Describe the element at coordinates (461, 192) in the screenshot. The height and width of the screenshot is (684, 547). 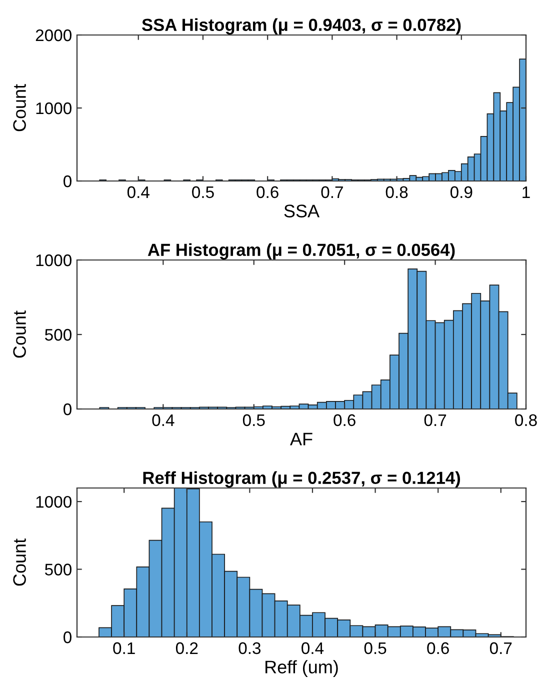
I see `x-tick-label: 0.9` at that location.